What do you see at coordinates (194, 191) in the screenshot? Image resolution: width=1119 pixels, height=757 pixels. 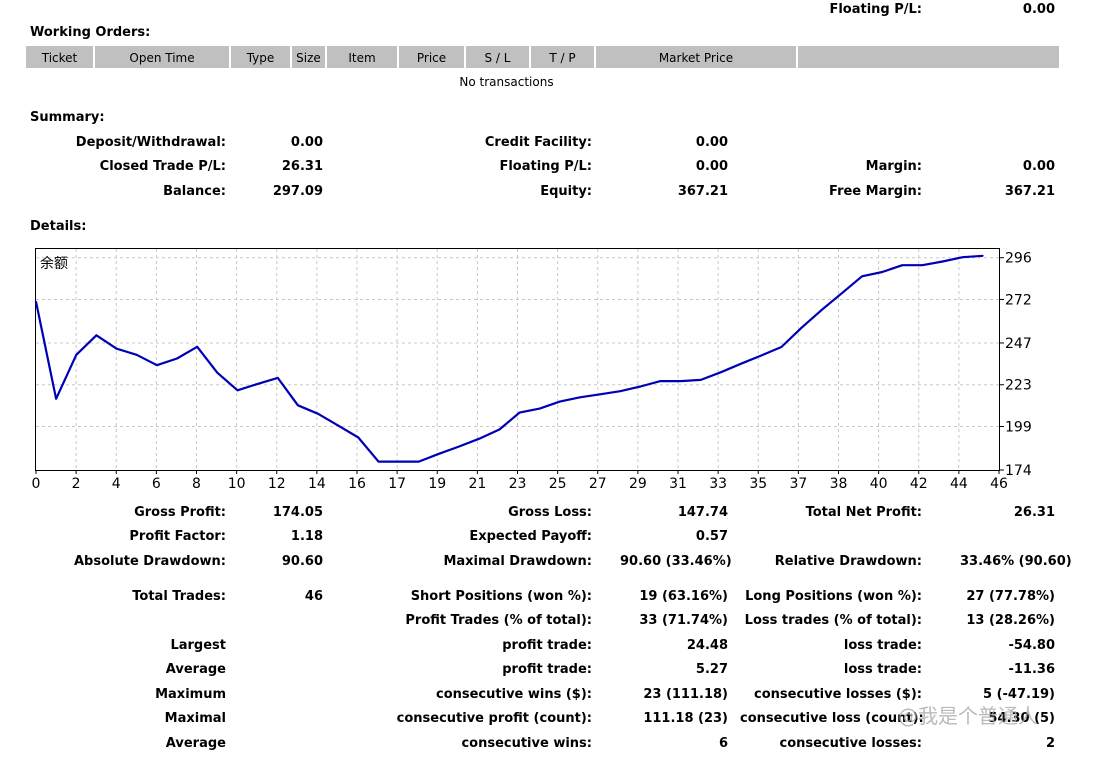 I see `summary-balance-label: Balance:` at bounding box center [194, 191].